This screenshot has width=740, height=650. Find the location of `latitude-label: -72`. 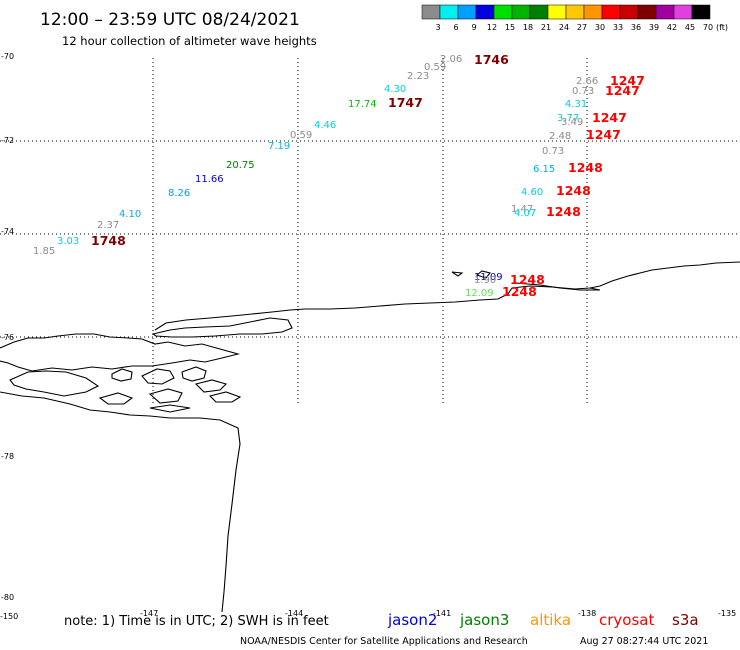

latitude-label: -72 is located at coordinates (7, 140).